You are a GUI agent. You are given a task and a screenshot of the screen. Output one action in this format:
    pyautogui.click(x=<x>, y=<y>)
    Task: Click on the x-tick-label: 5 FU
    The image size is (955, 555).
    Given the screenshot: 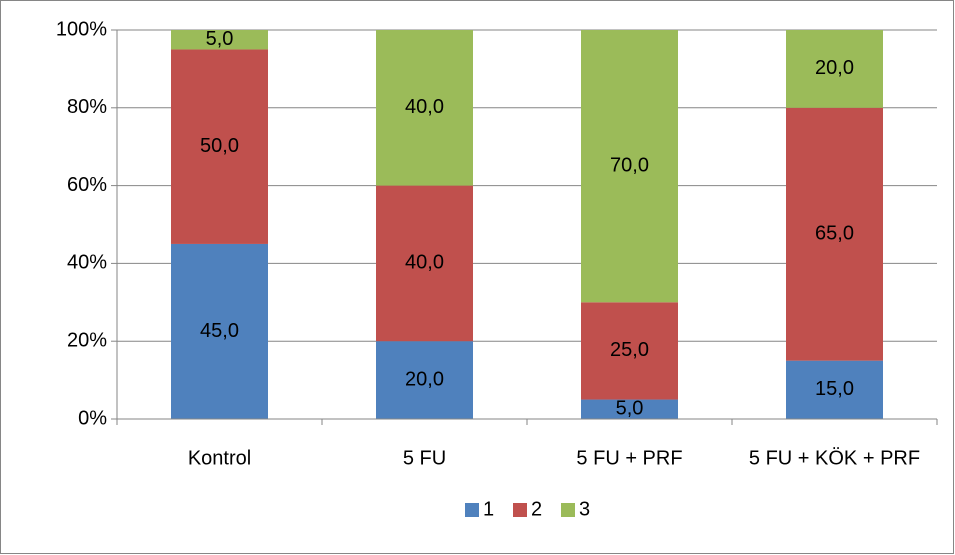 What is the action you would take?
    pyautogui.click(x=424, y=458)
    